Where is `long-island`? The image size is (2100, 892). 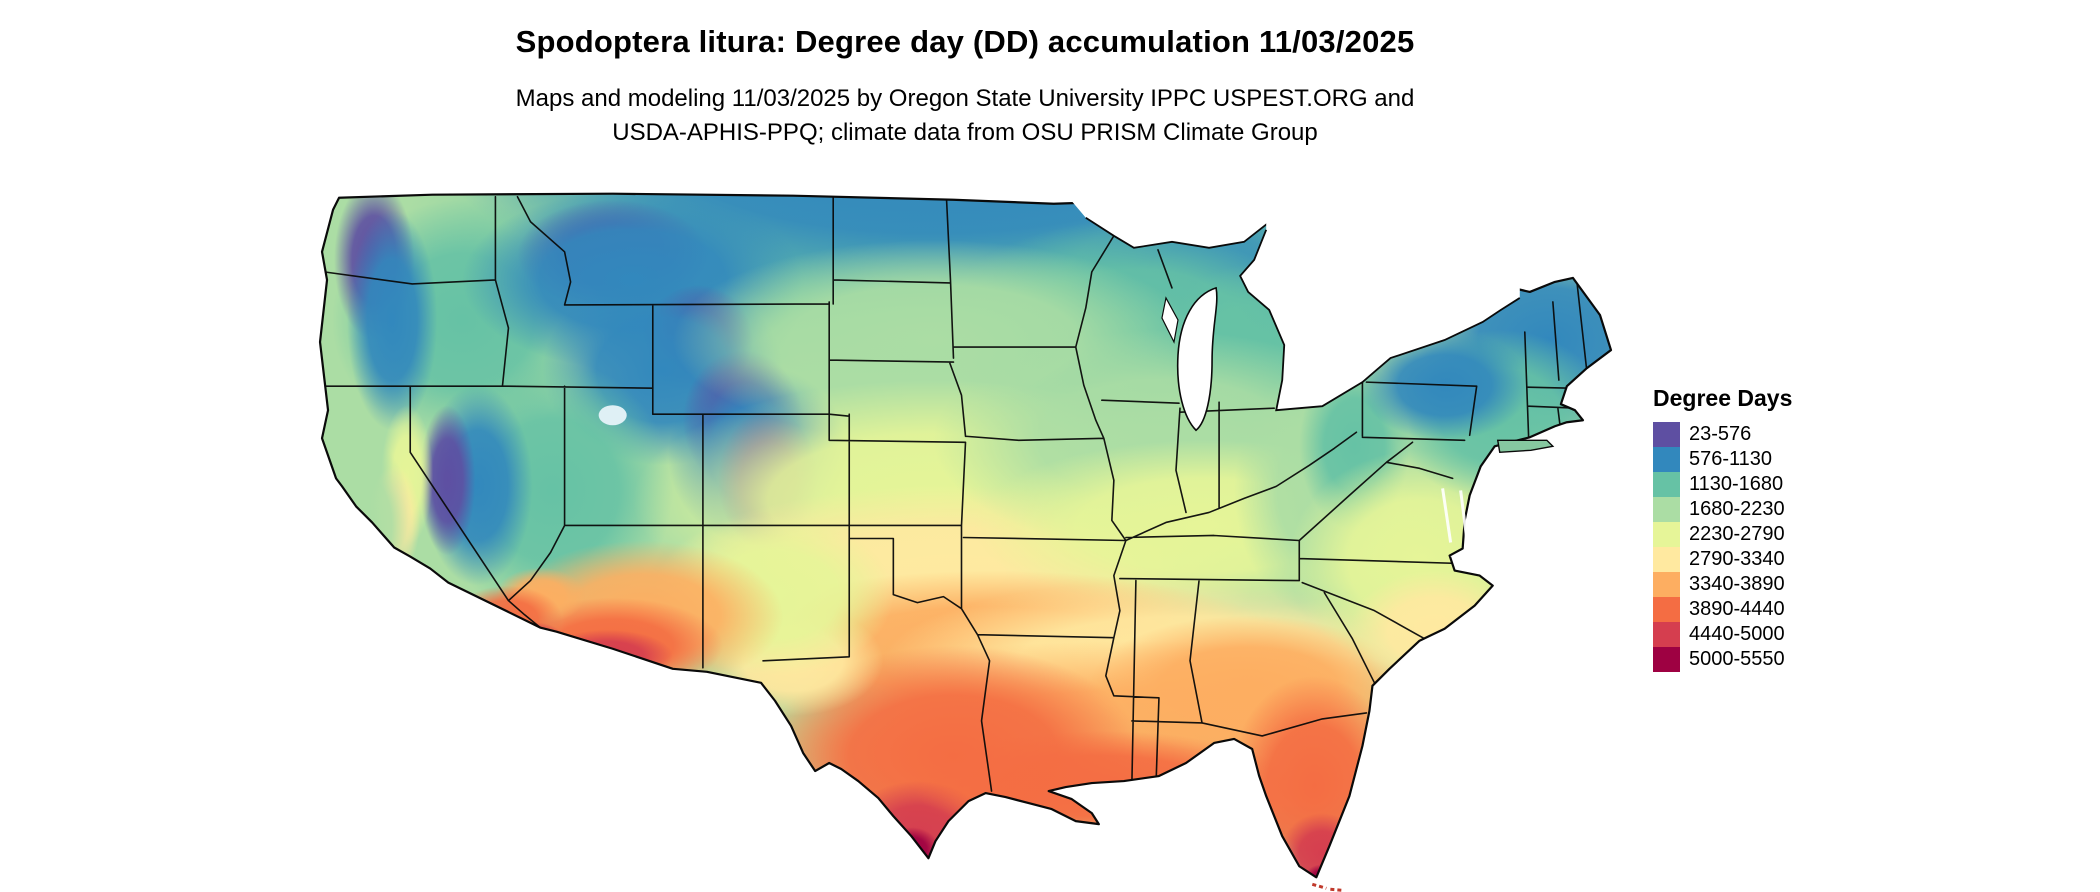 long-island is located at coordinates (1525, 446).